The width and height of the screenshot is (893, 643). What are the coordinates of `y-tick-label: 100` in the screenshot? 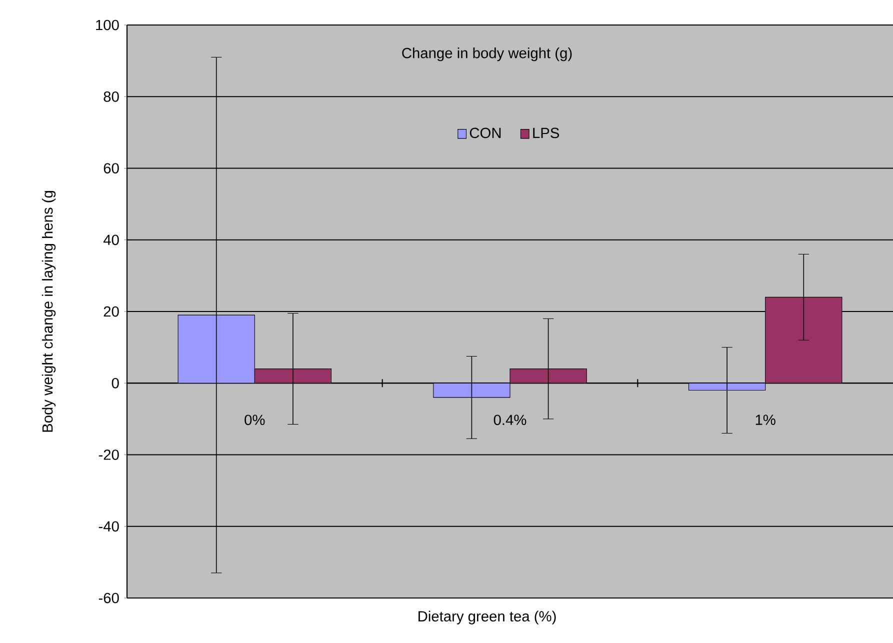 It's located at (107, 25).